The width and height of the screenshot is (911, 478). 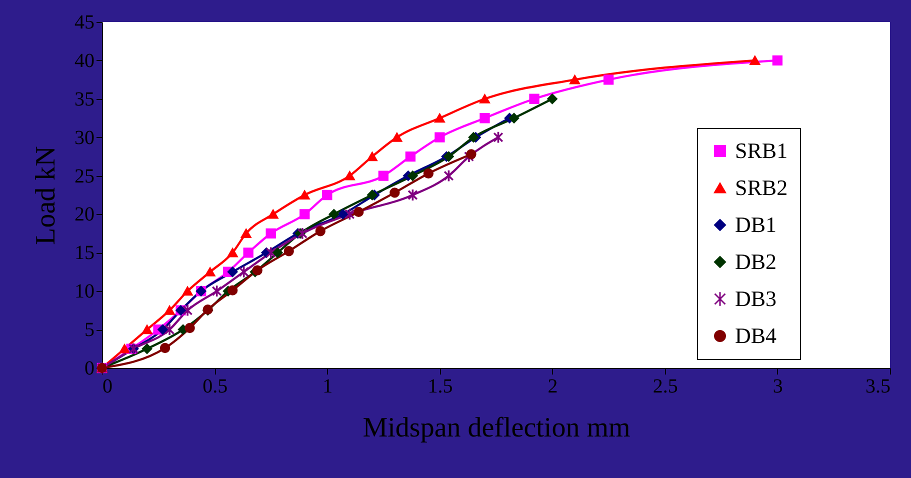 What do you see at coordinates (761, 150) in the screenshot?
I see `legend-label: SRB1` at bounding box center [761, 150].